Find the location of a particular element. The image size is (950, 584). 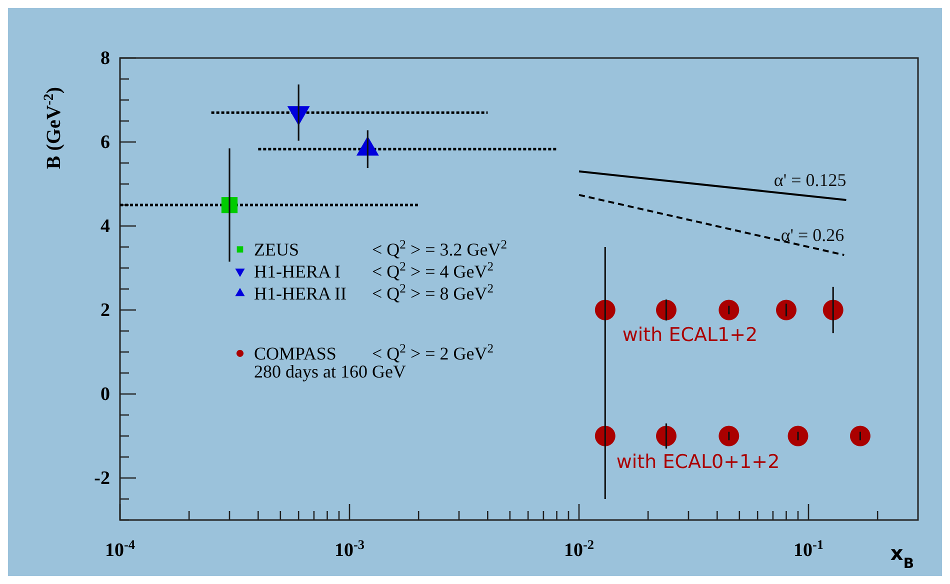

annotation: < Q$^{2}$ > = 4 GeV$^{2}$ is located at coordinates (433, 270).